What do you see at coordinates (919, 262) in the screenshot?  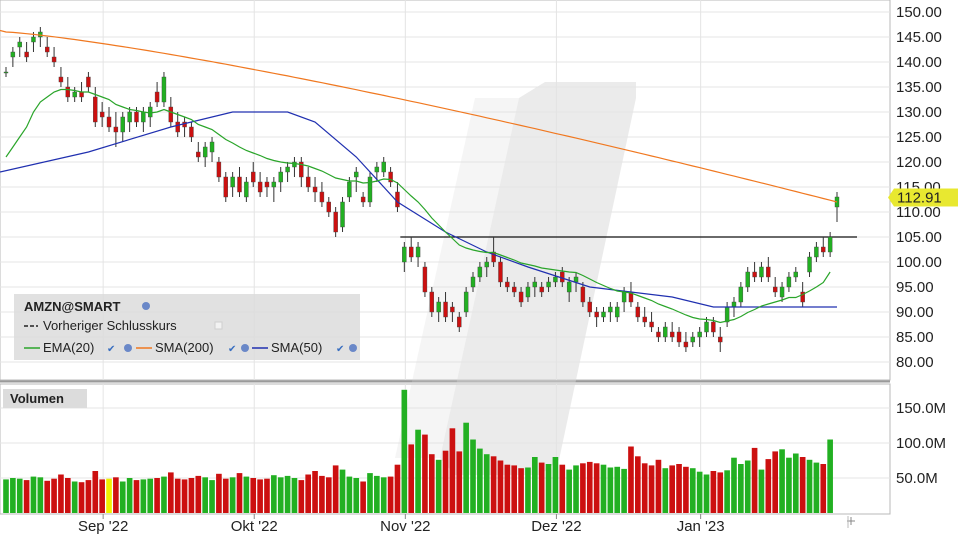 I see `price-tick-label: 100.00` at bounding box center [919, 262].